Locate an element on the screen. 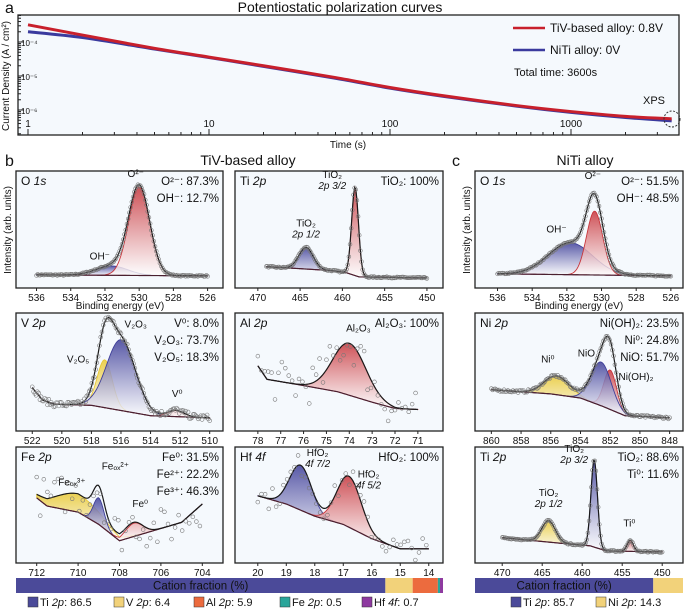 The height and width of the screenshot is (610, 685). x-tick-label: 20 is located at coordinates (258, 573).